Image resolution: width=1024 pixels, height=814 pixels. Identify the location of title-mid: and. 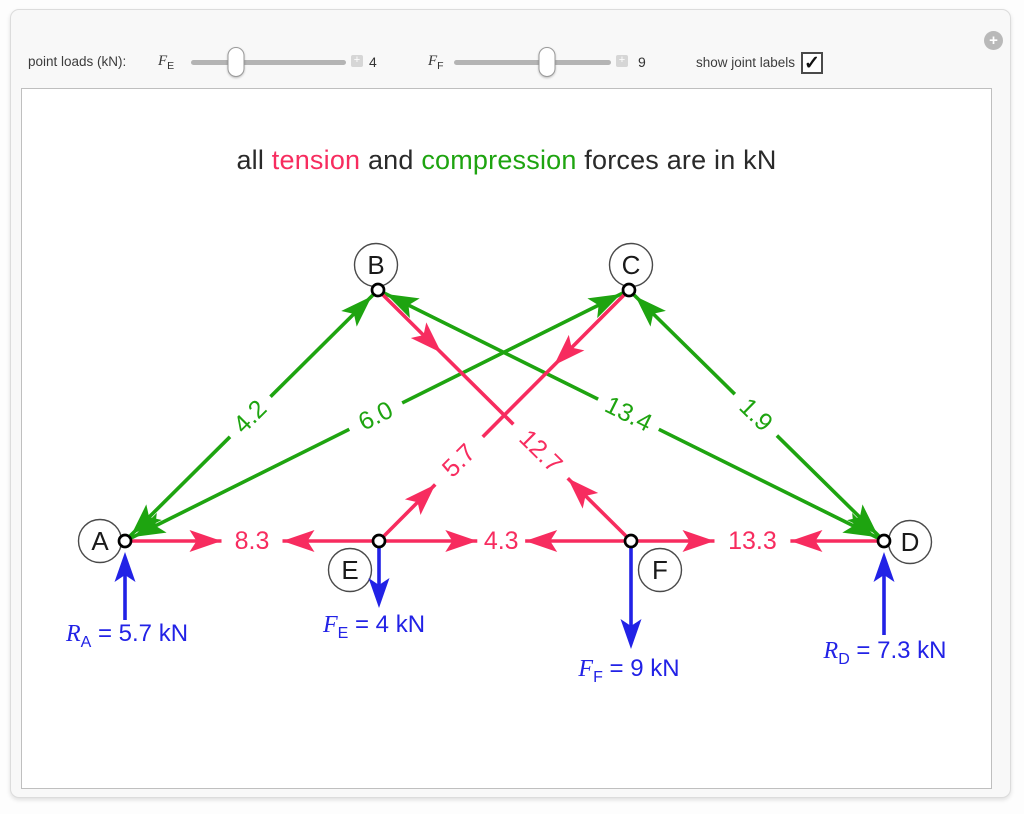
(391, 160).